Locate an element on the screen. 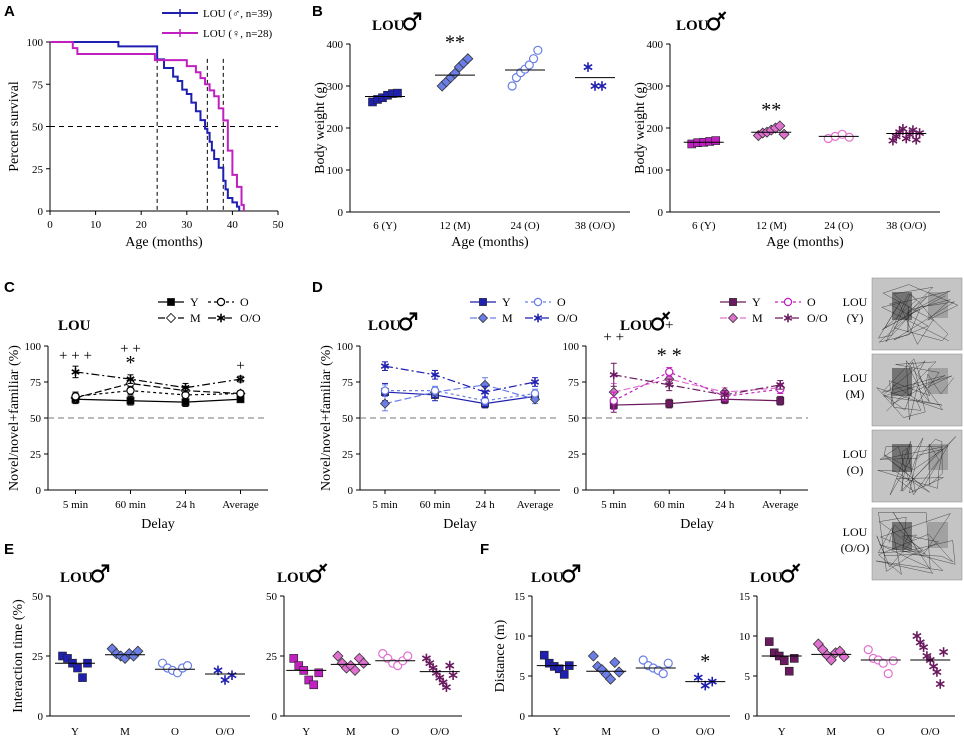 The height and width of the screenshot is (738, 964). significance-mark: ** is located at coordinates (771, 110).